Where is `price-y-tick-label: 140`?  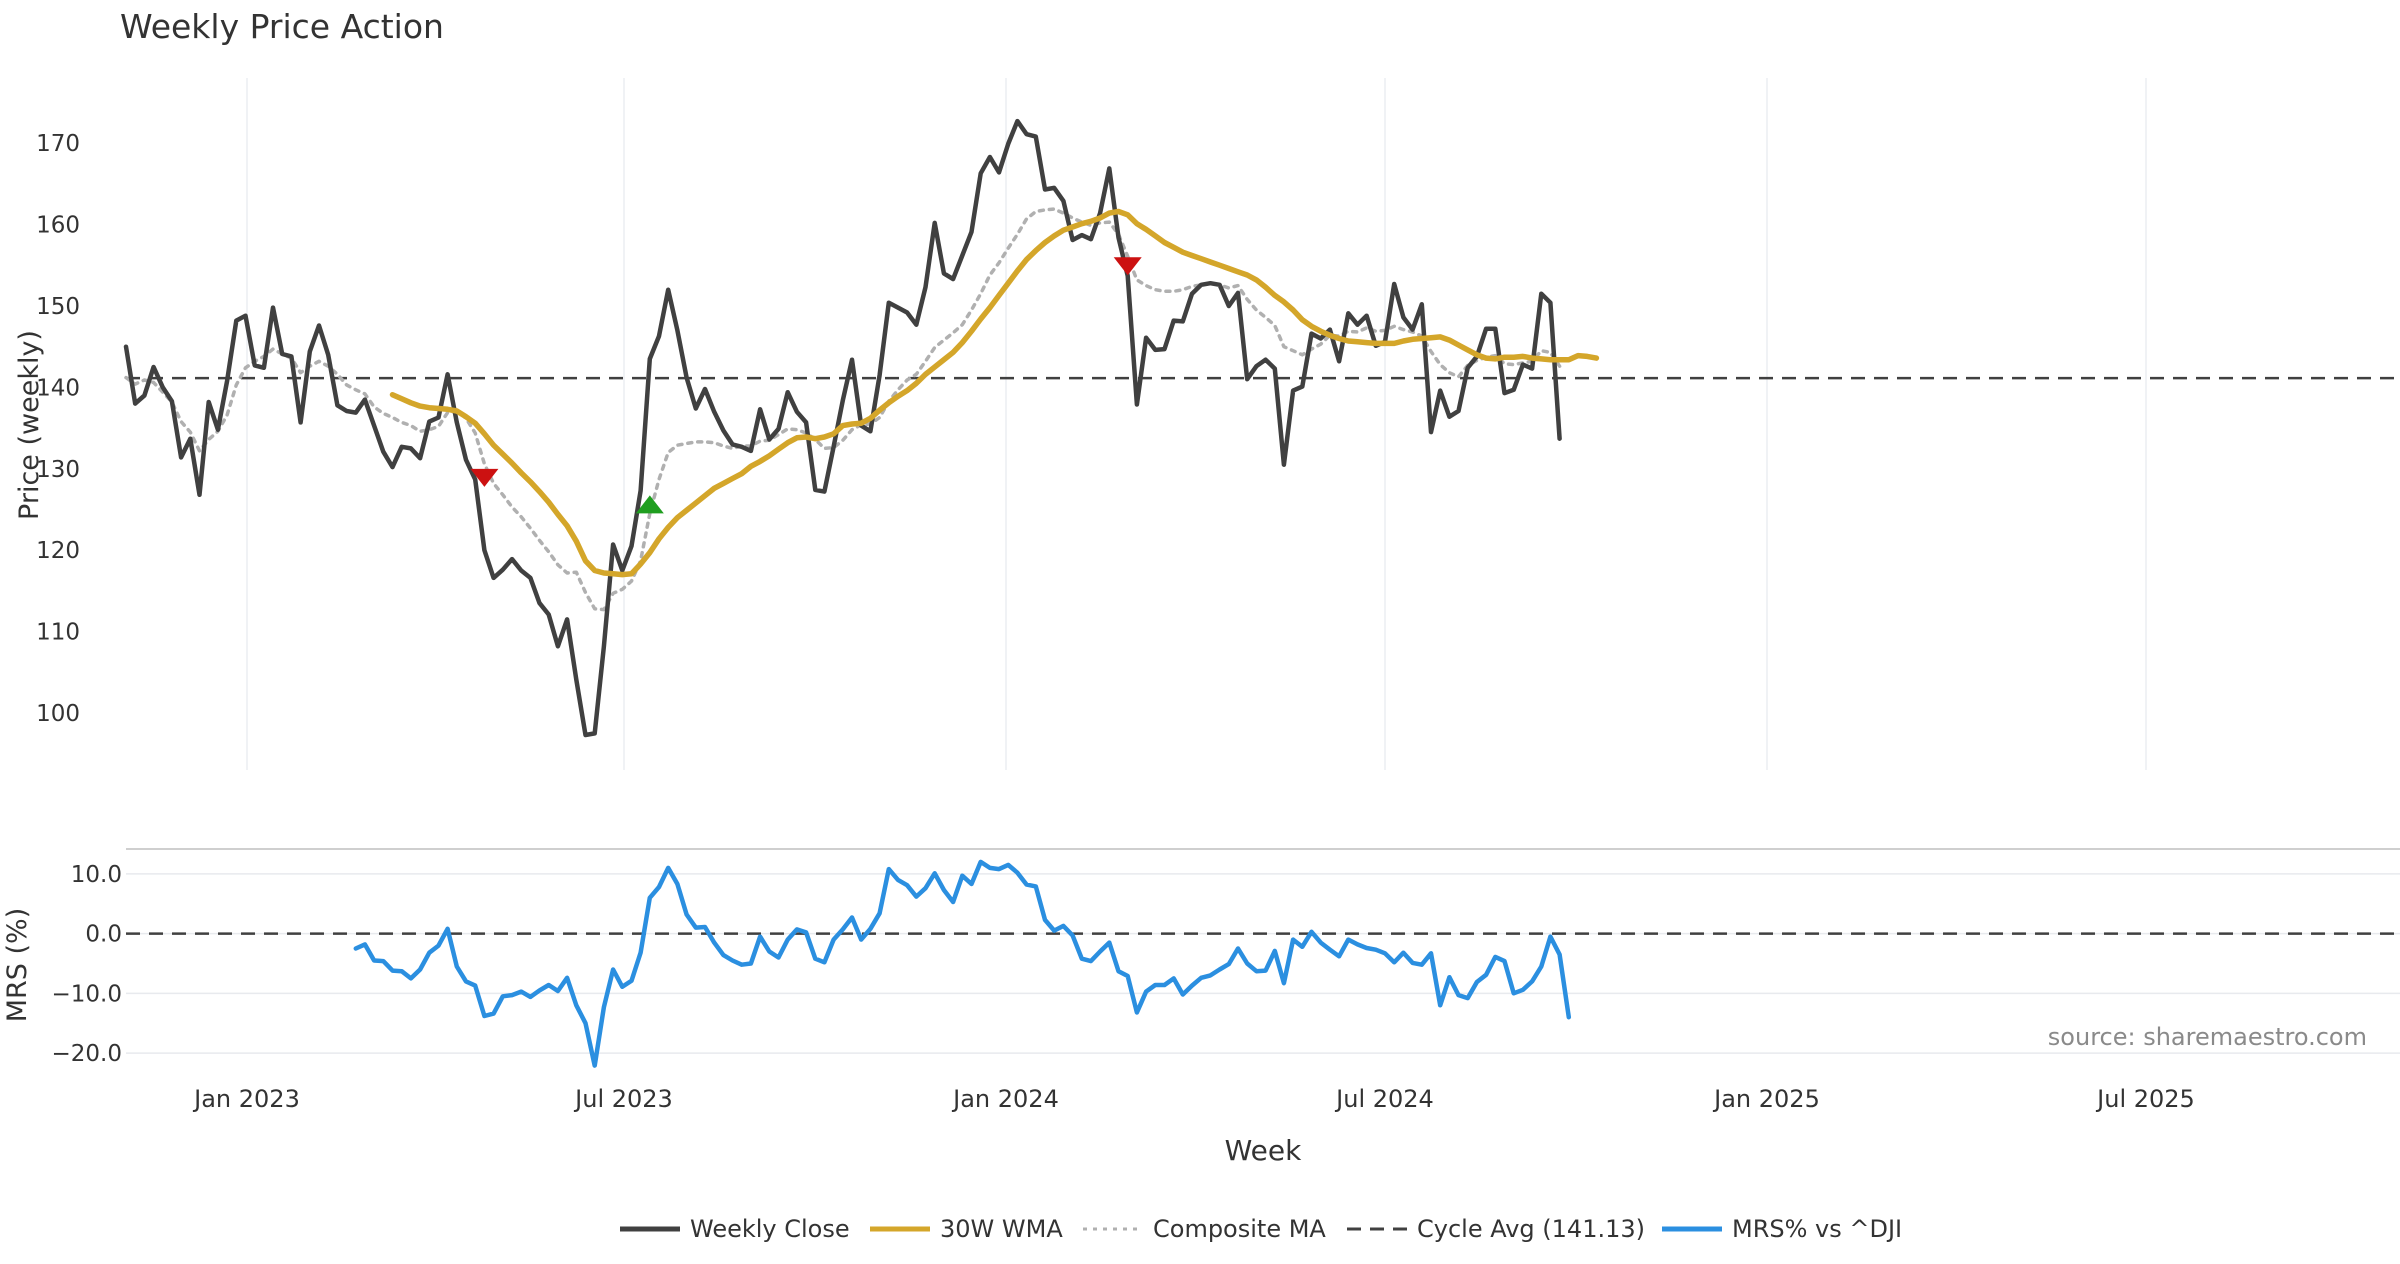 price-y-tick-label: 140 is located at coordinates (58, 388).